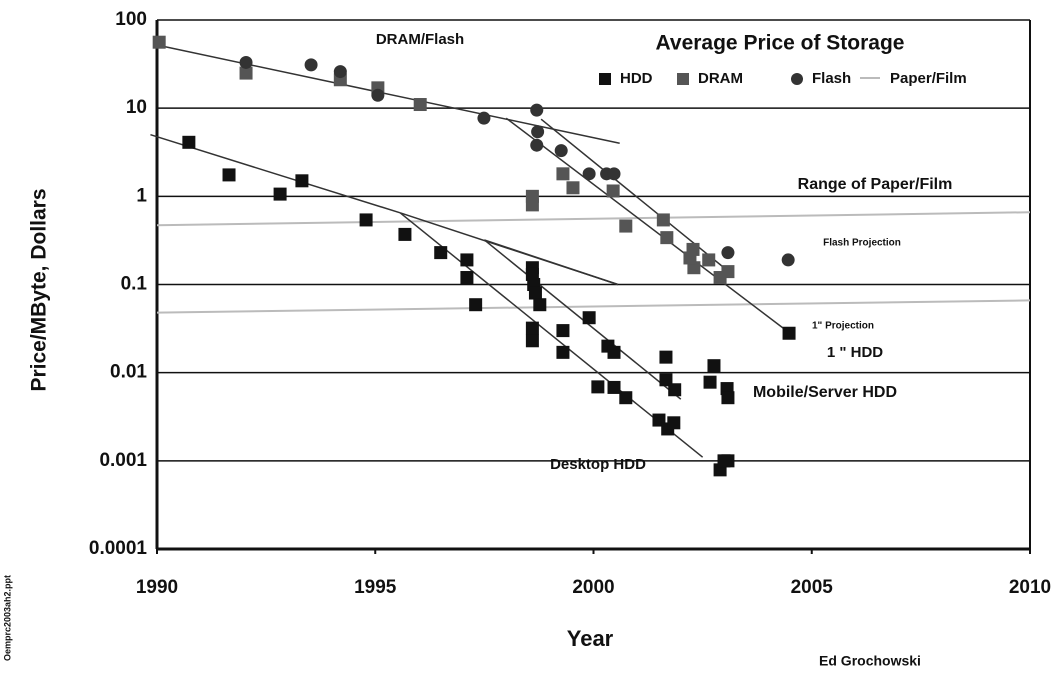  Describe the element at coordinates (1030, 587) in the screenshot. I see `x-tick-label: 2010` at that location.